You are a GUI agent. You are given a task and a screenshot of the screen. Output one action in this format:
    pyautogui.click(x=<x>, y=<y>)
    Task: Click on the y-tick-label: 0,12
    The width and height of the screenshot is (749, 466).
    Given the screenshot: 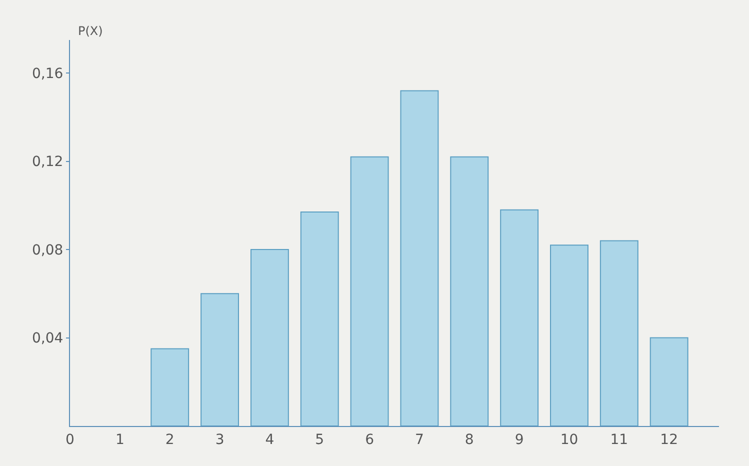 What is the action you would take?
    pyautogui.click(x=48, y=162)
    